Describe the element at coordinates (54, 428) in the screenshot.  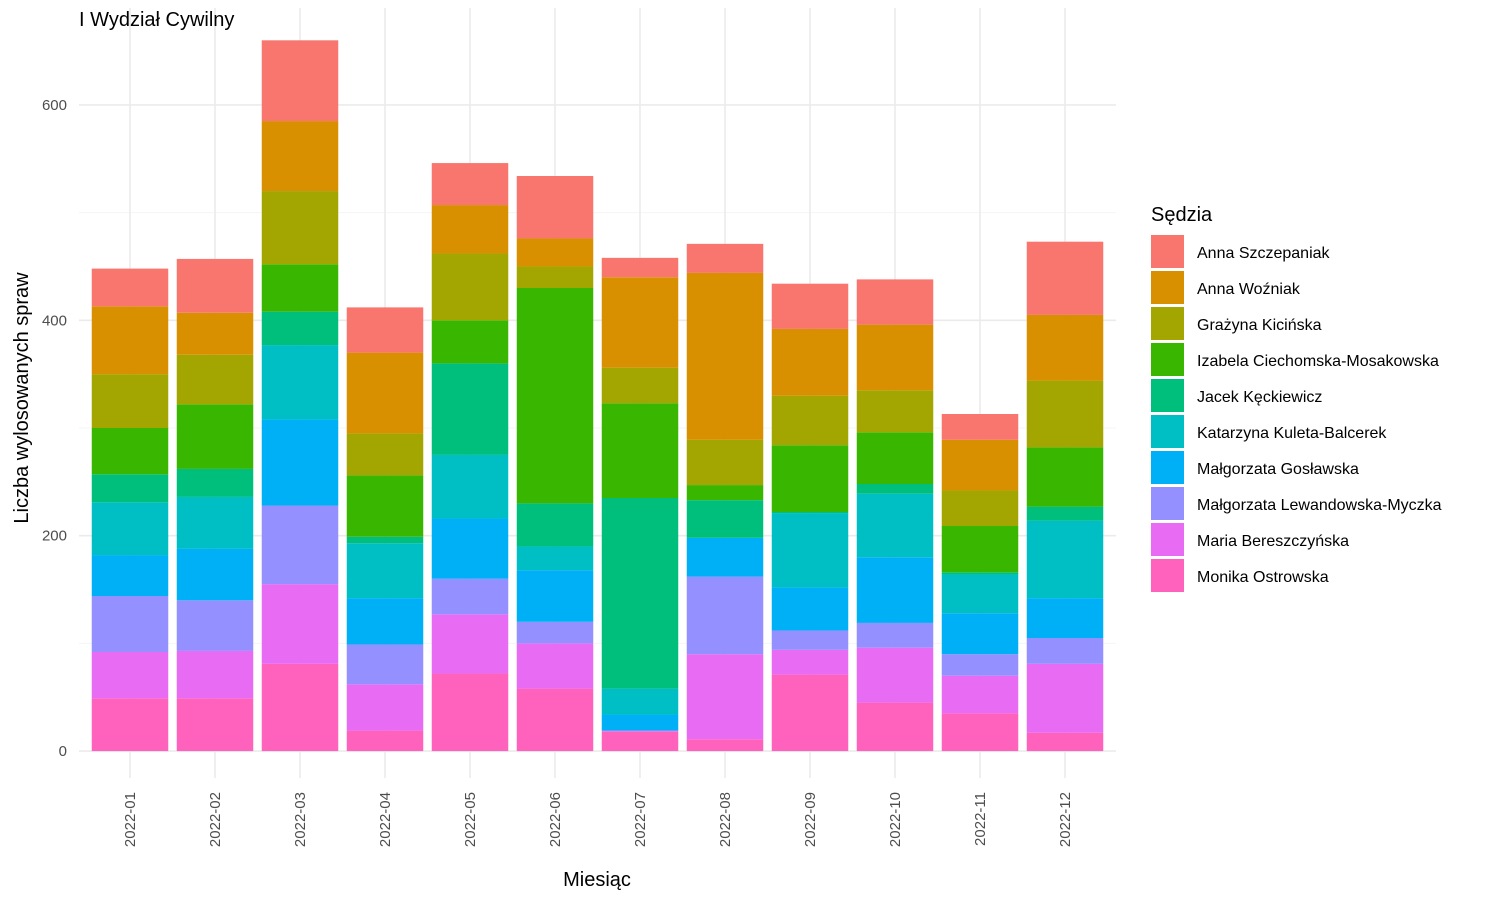
I see `y-axis-ticks: 0 200 400 600` at that location.